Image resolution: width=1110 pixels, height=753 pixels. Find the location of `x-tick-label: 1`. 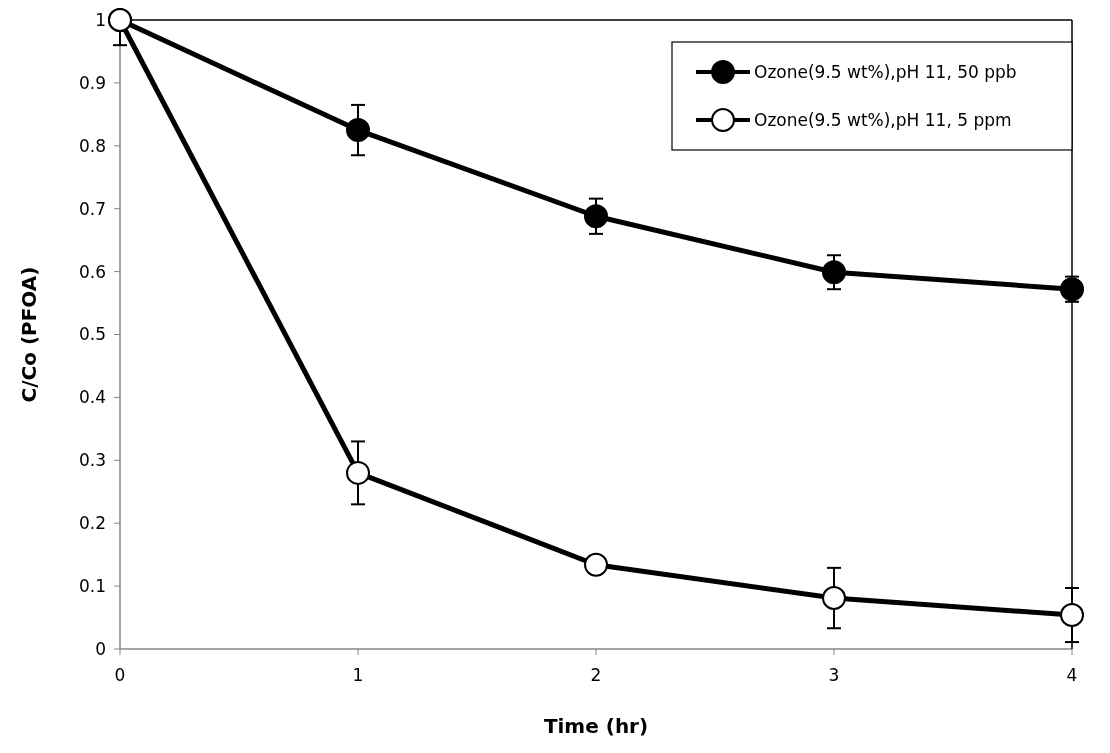

x-tick-label: 1 is located at coordinates (358, 675).